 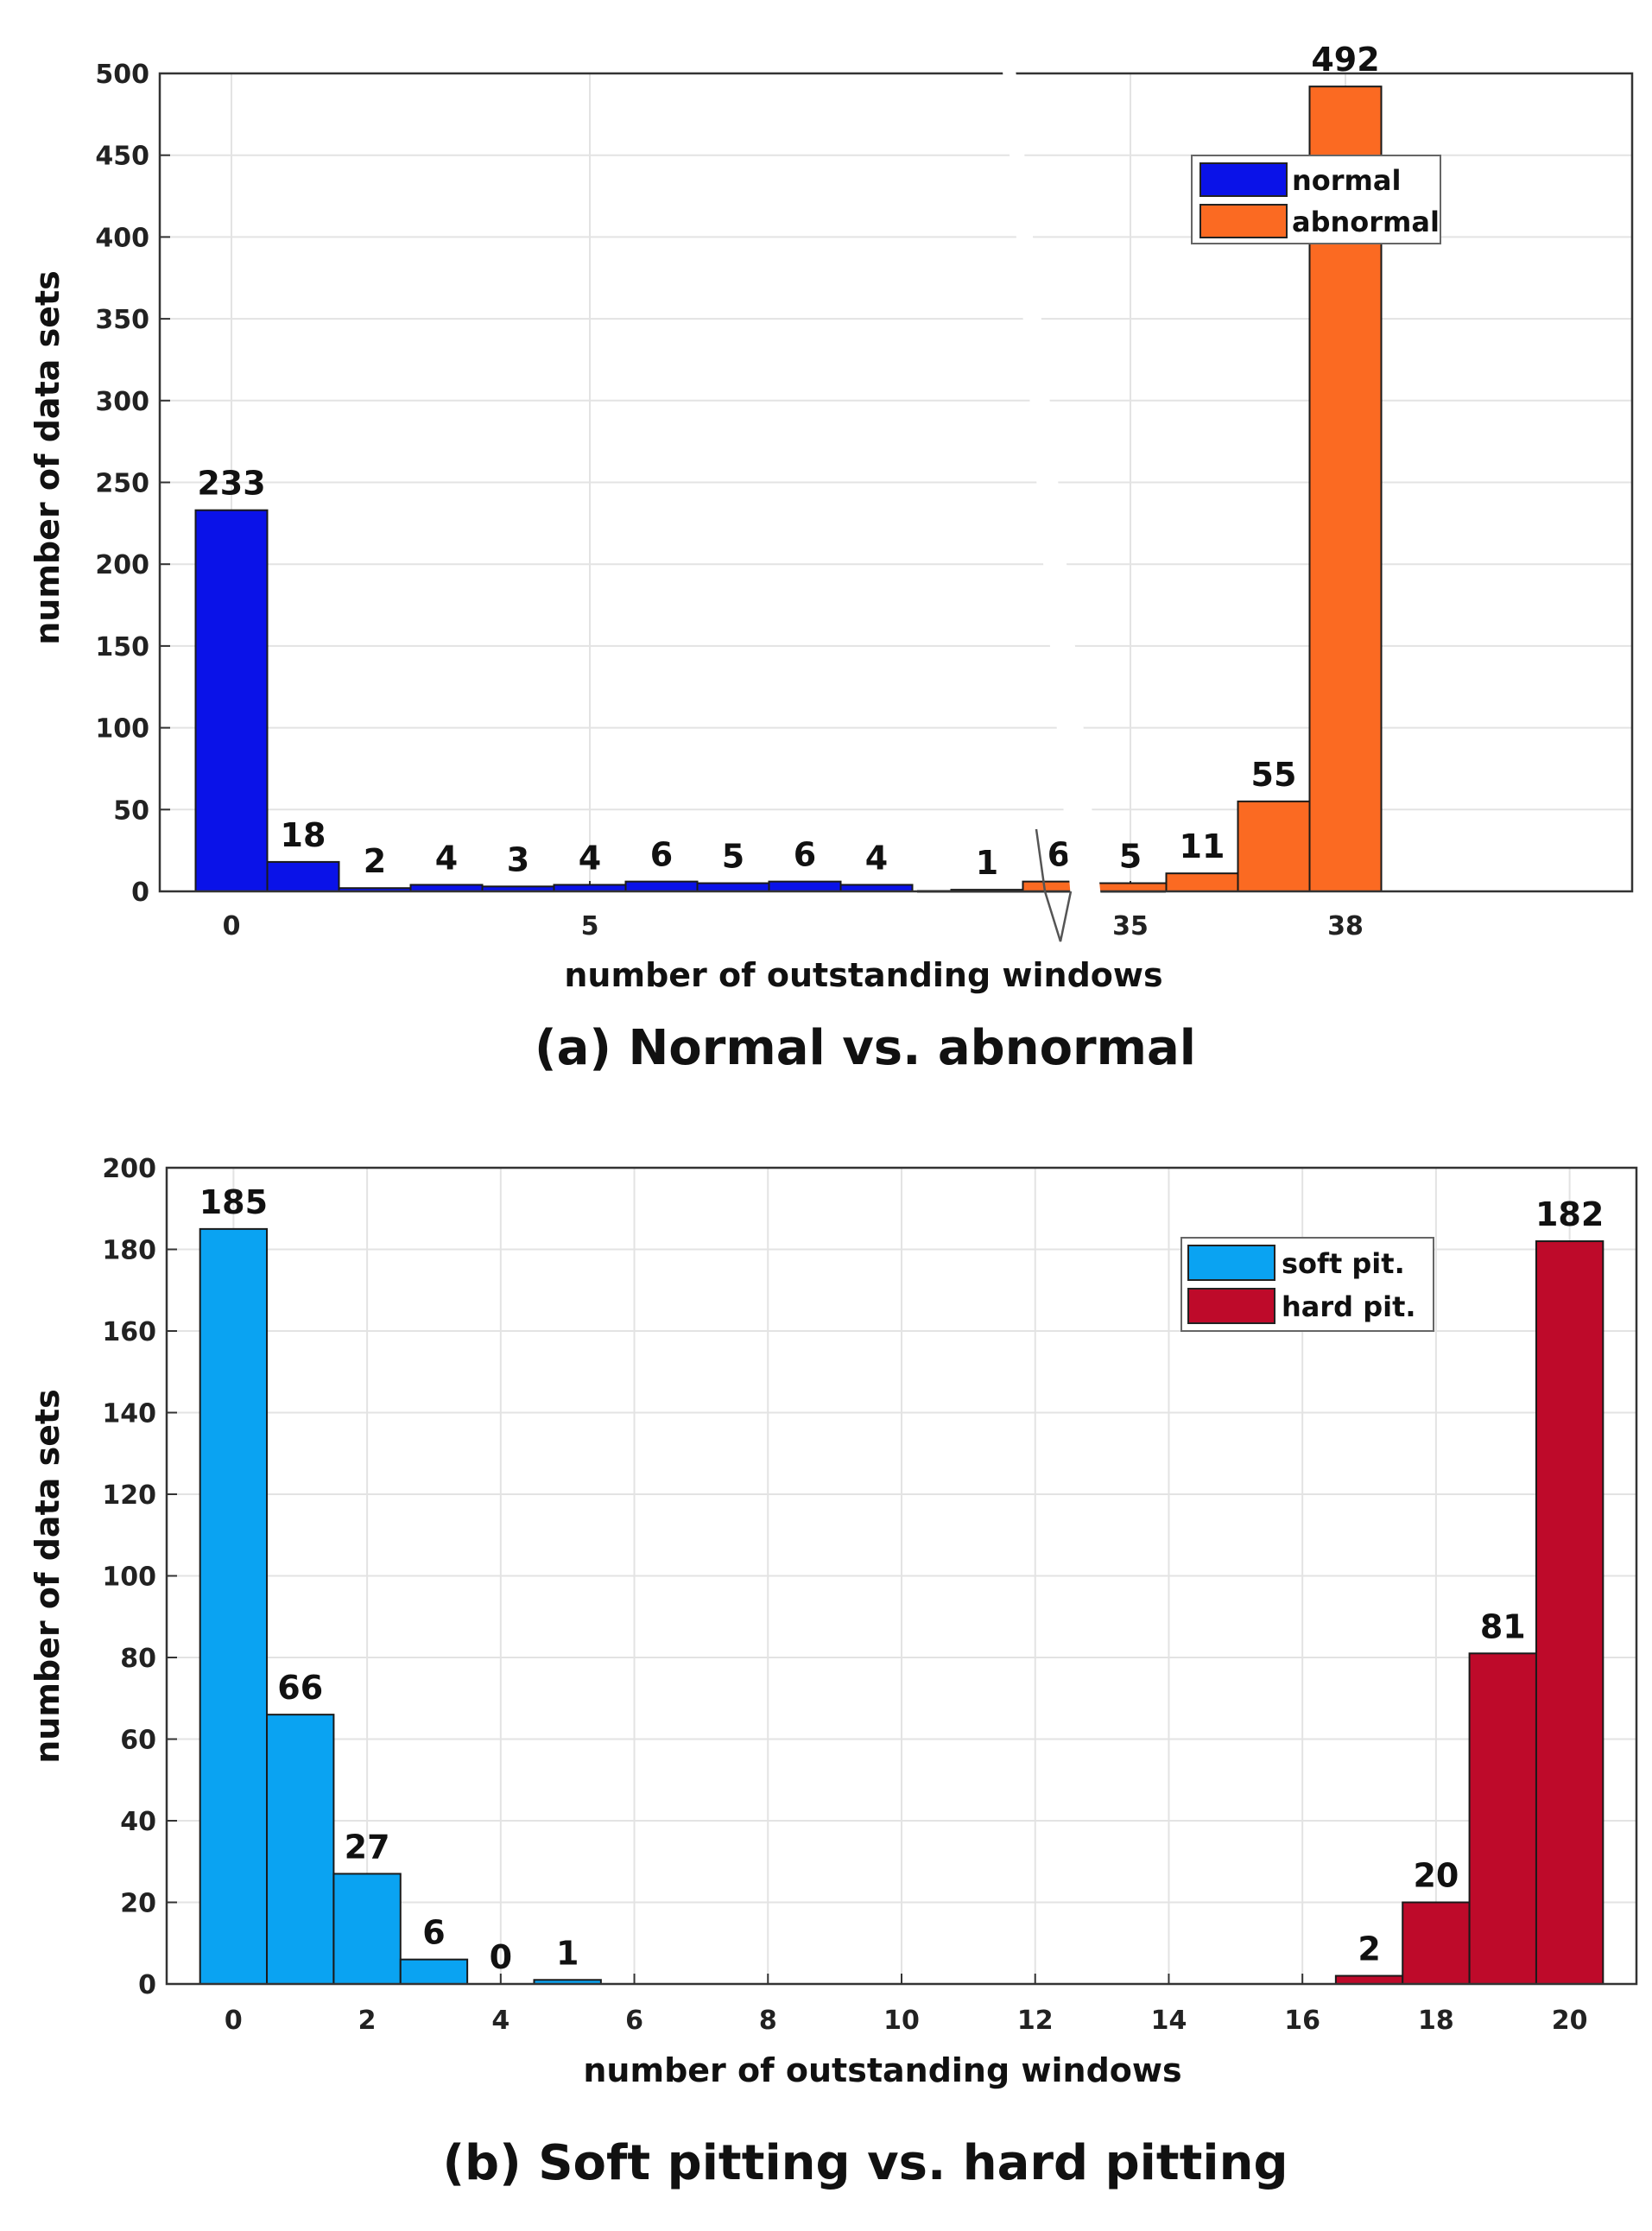 What do you see at coordinates (1316, 199) in the screenshot?
I see `legend-a: normal abnormal` at bounding box center [1316, 199].